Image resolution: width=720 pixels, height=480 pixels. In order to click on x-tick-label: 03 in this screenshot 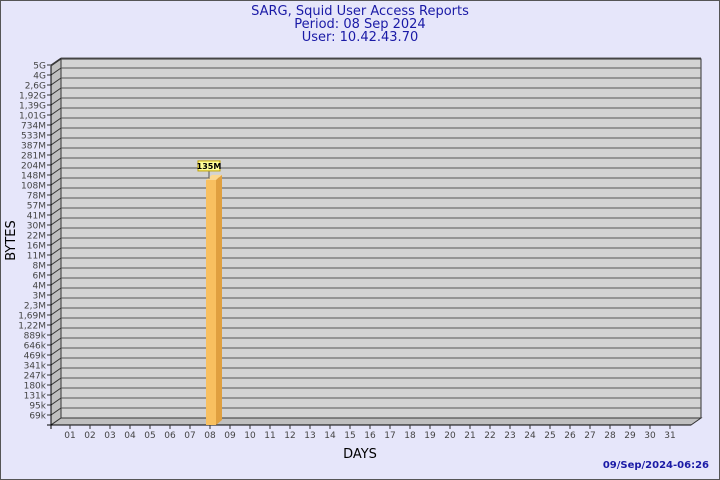, I will do `click(109, 436)`.